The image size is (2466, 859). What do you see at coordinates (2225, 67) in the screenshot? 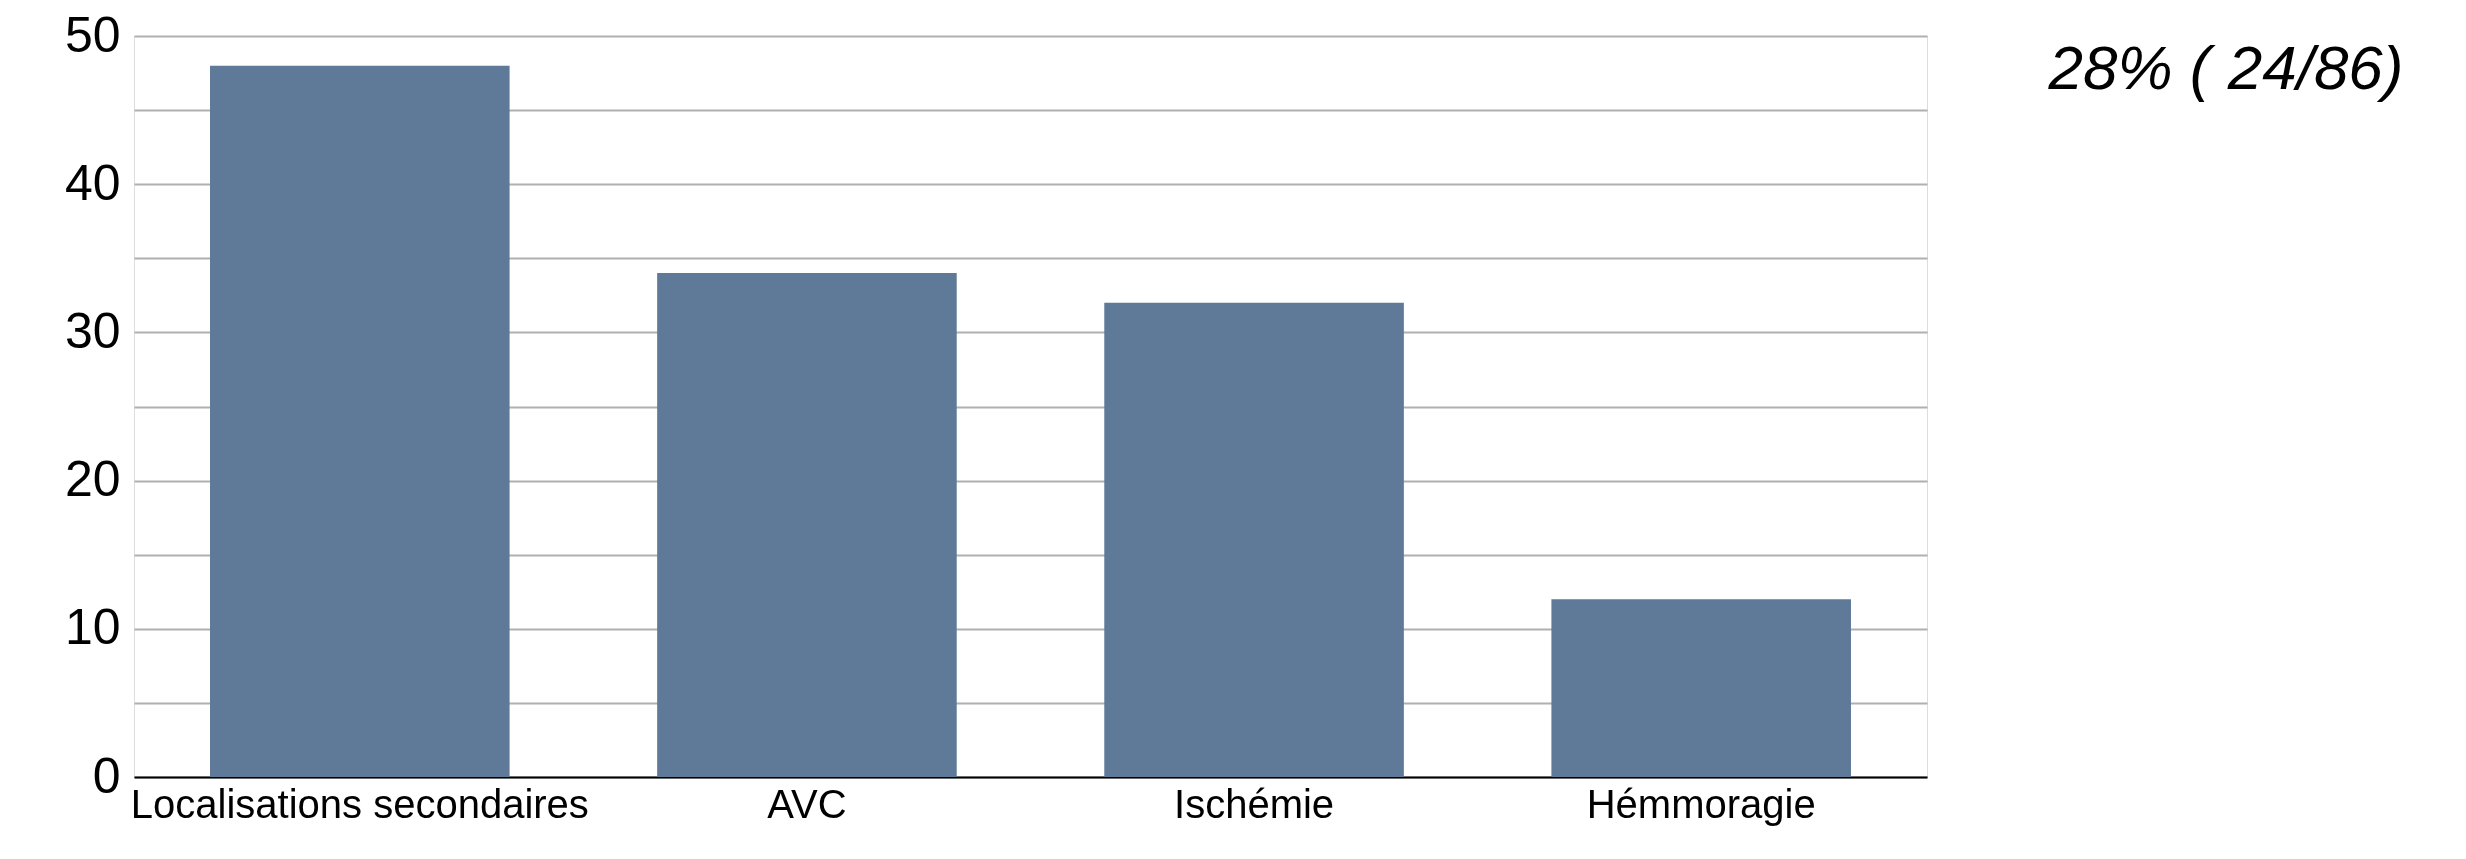
I see `text: 28% ( 24/86)` at bounding box center [2225, 67].